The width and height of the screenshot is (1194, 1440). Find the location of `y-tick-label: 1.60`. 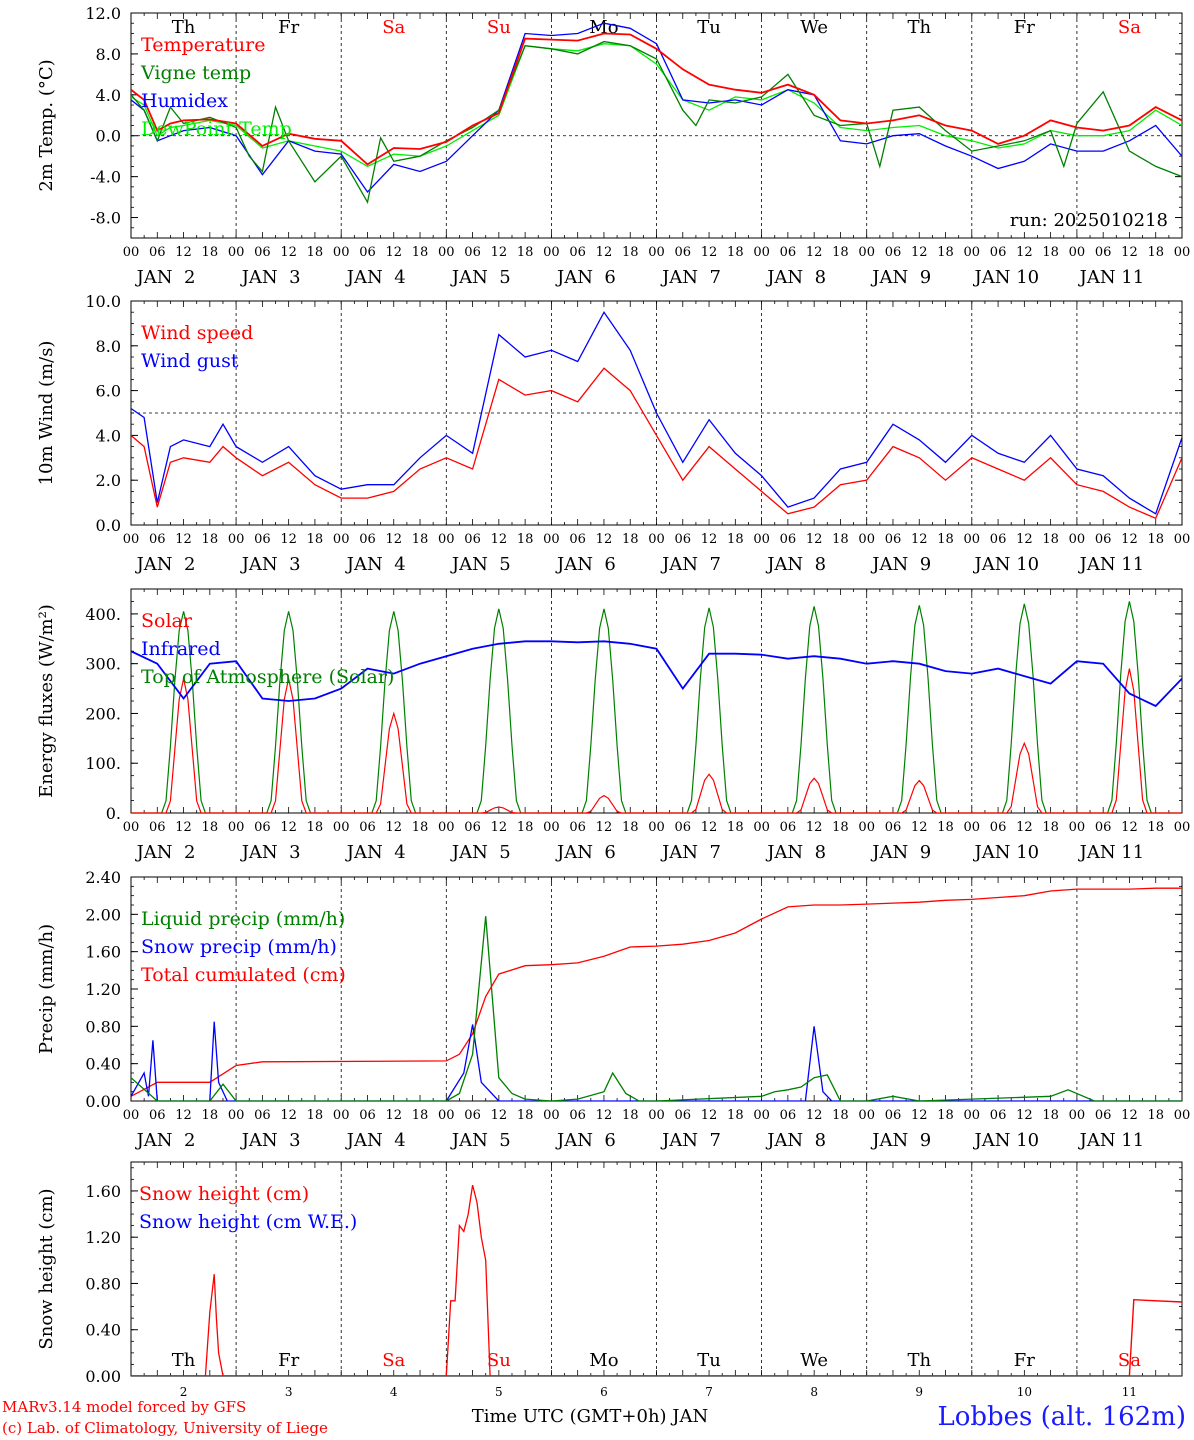

y-tick-label: 1.60 is located at coordinates (103, 952).